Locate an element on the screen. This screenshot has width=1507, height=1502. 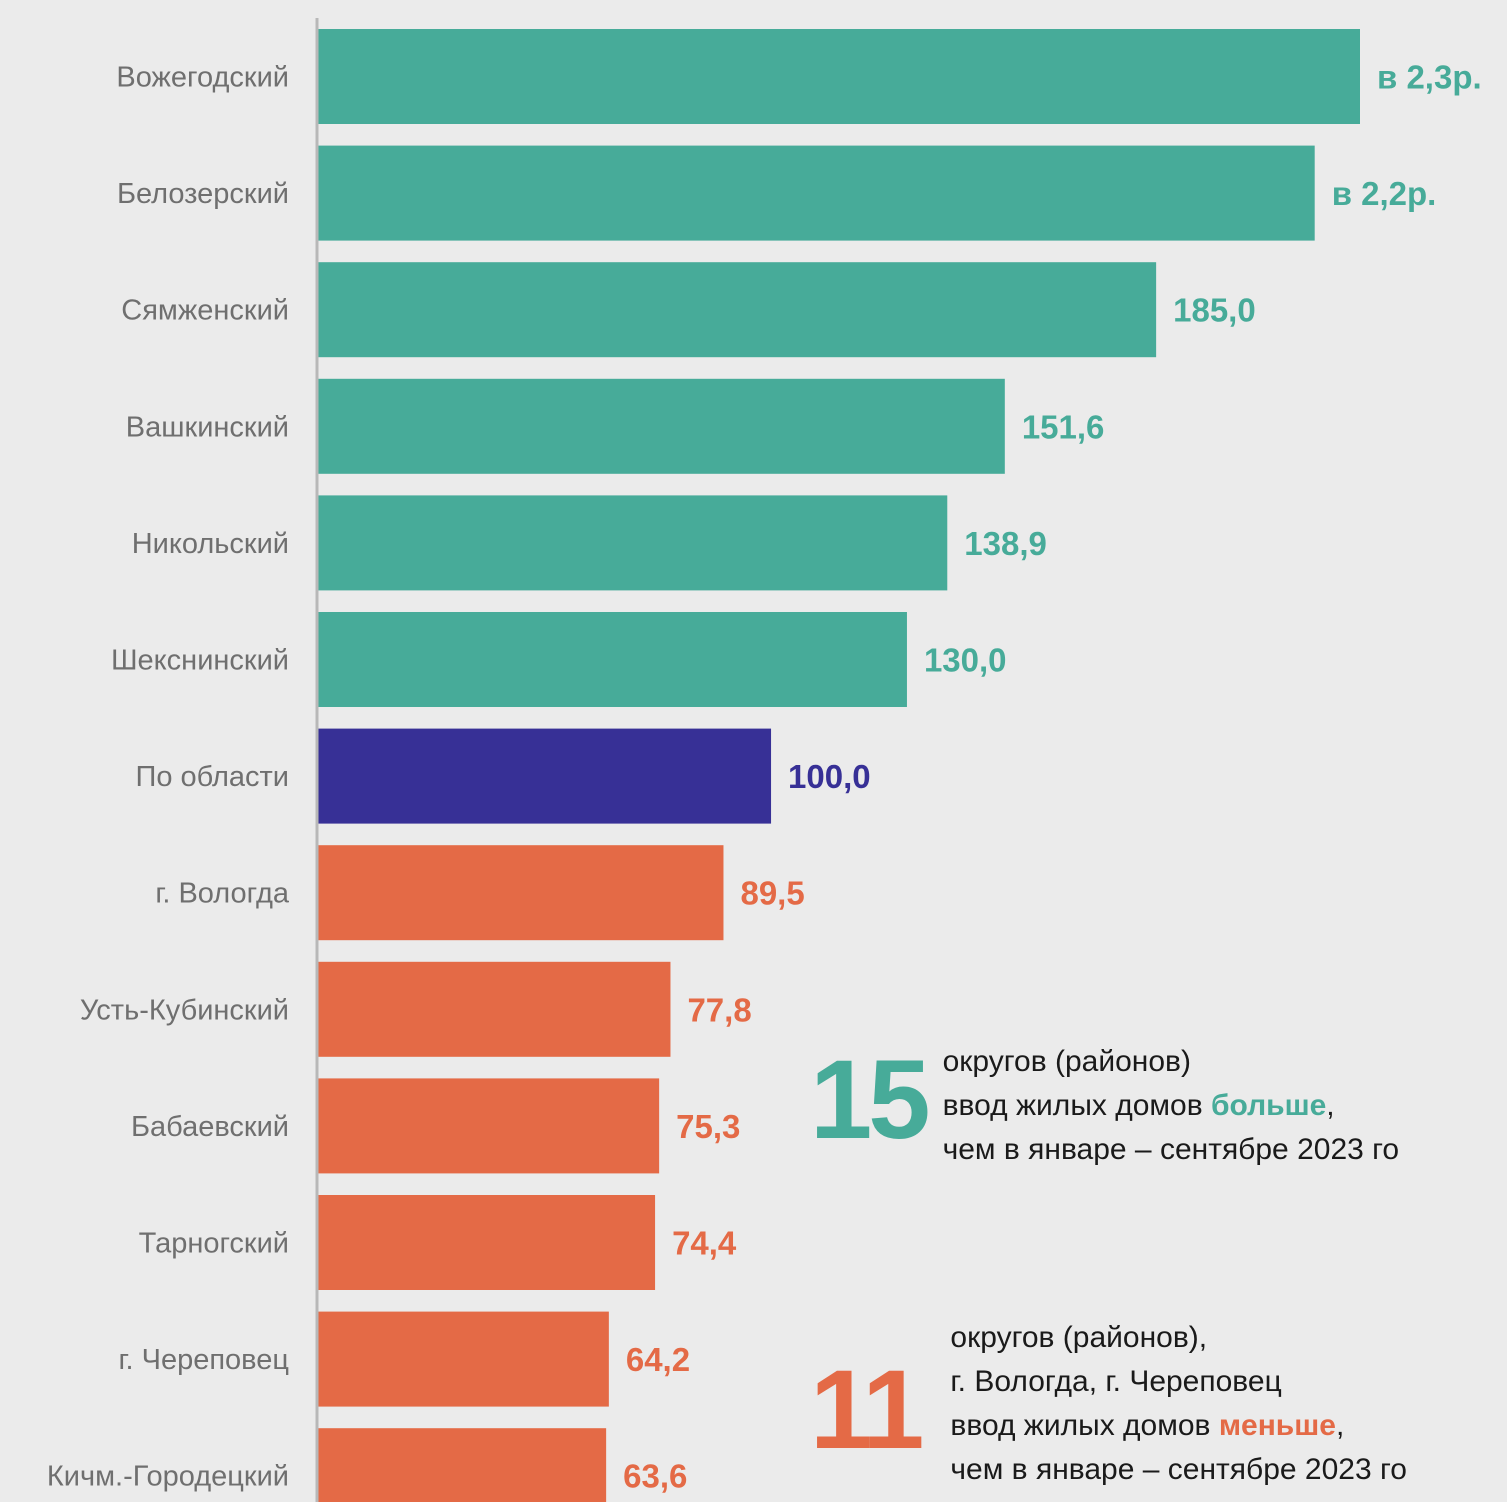
category-label-шекснинский: Шекснинский is located at coordinates (200, 661).